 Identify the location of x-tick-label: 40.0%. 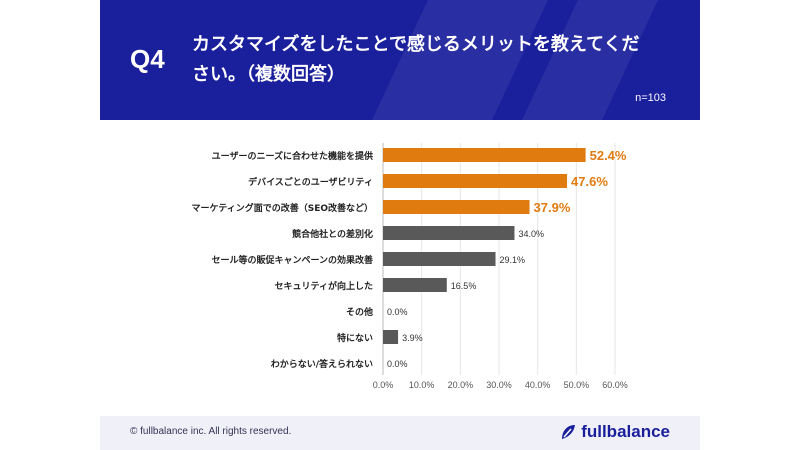
(538, 385).